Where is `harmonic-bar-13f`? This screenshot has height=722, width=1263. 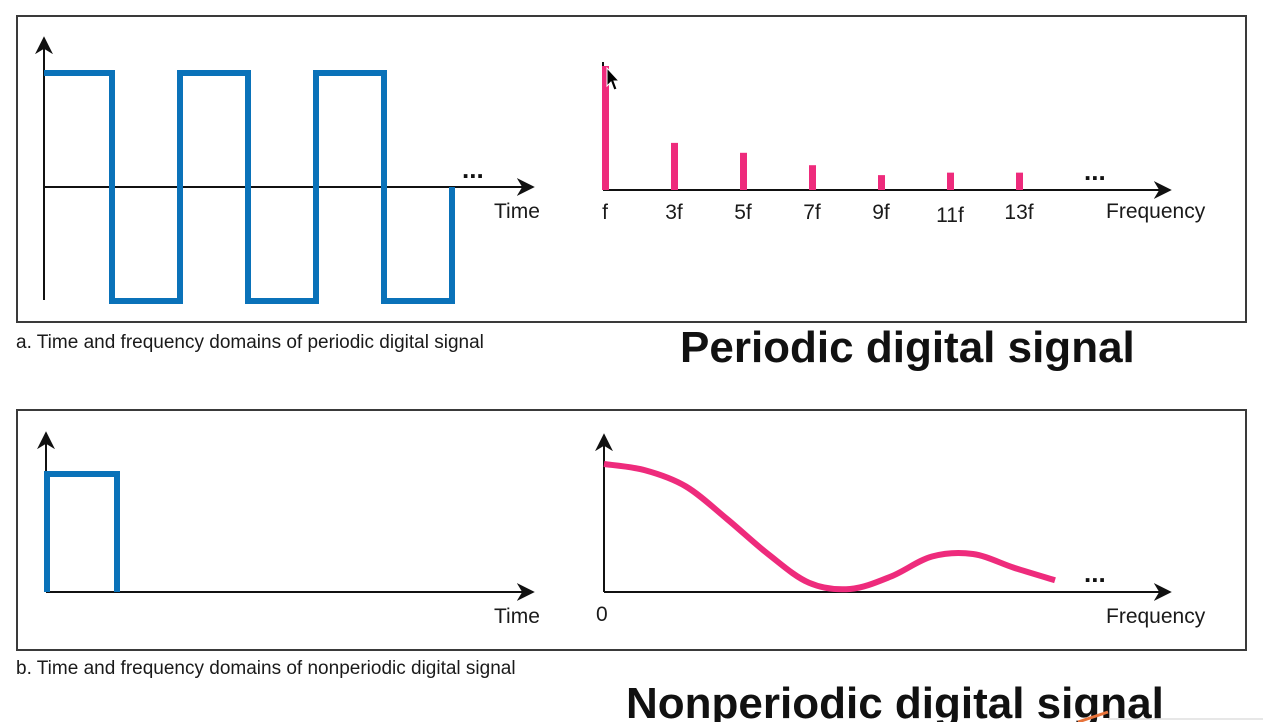 harmonic-bar-13f is located at coordinates (1019, 181).